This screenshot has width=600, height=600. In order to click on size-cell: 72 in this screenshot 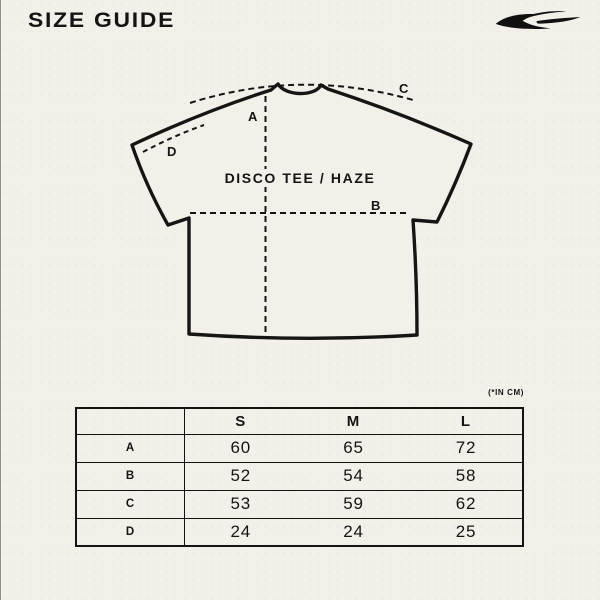, I will do `click(466, 447)`.